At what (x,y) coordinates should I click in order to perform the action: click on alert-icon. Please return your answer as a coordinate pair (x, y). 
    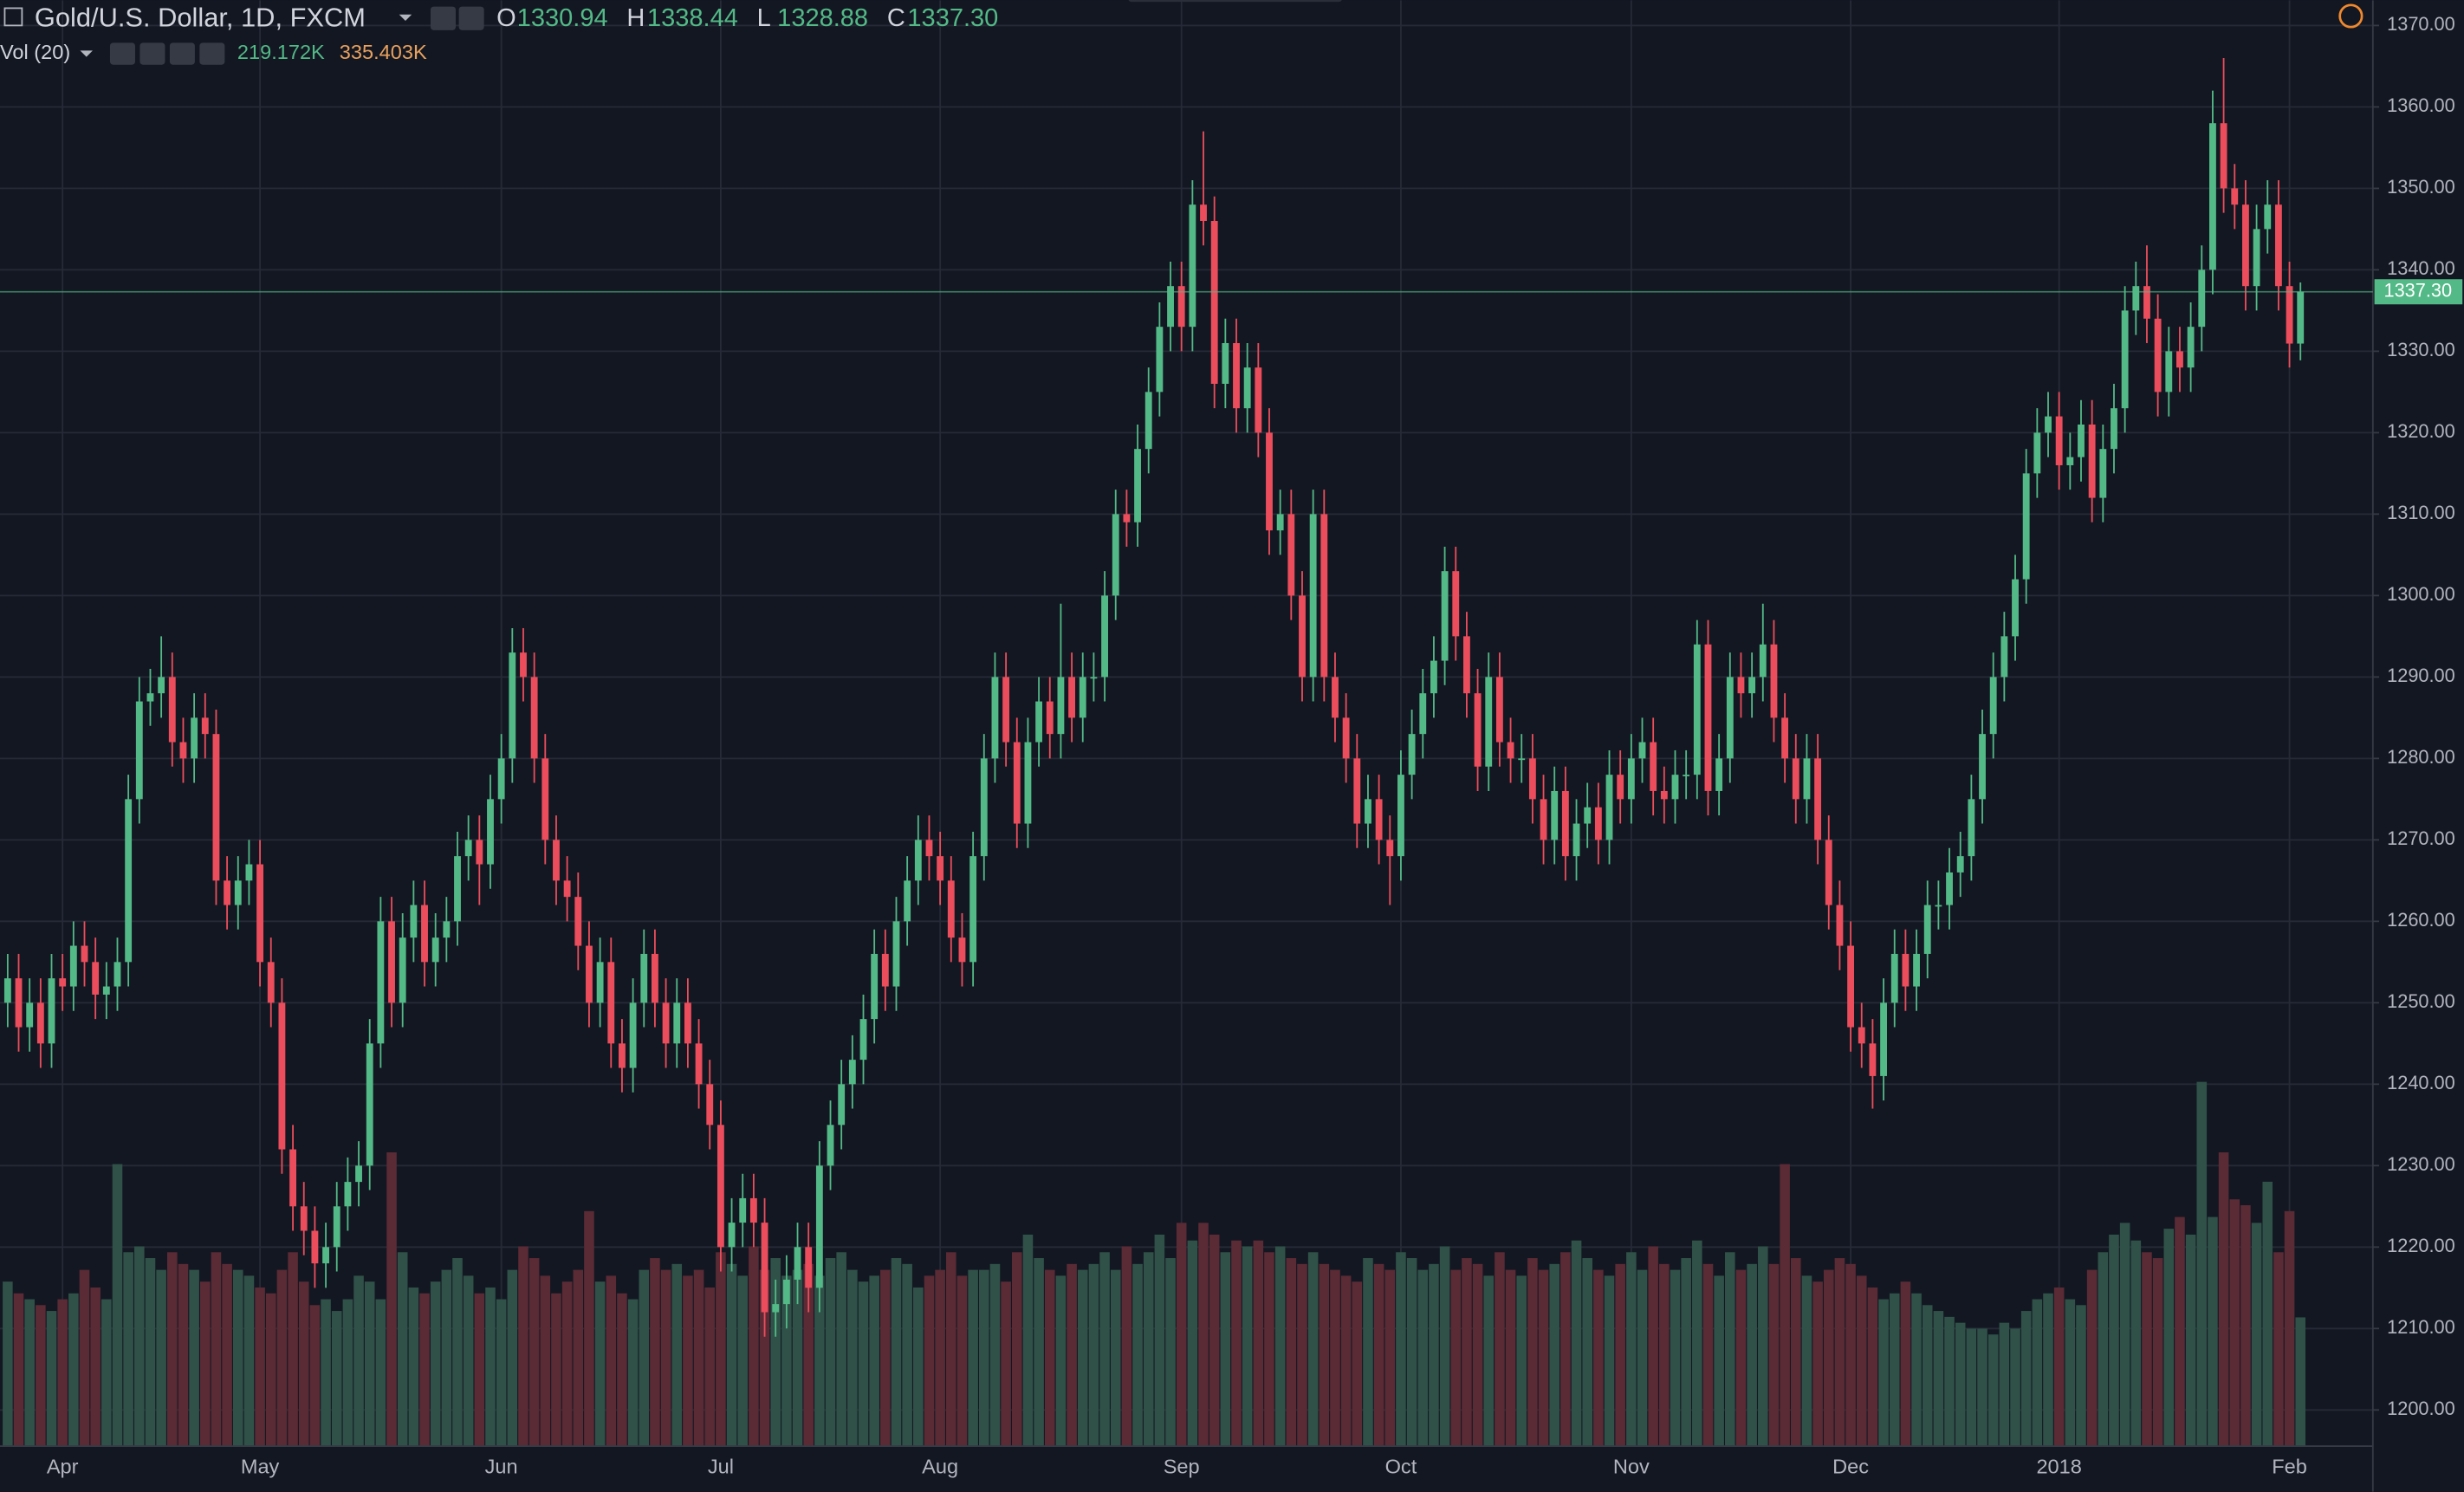
    Looking at the image, I should click on (2351, 16).